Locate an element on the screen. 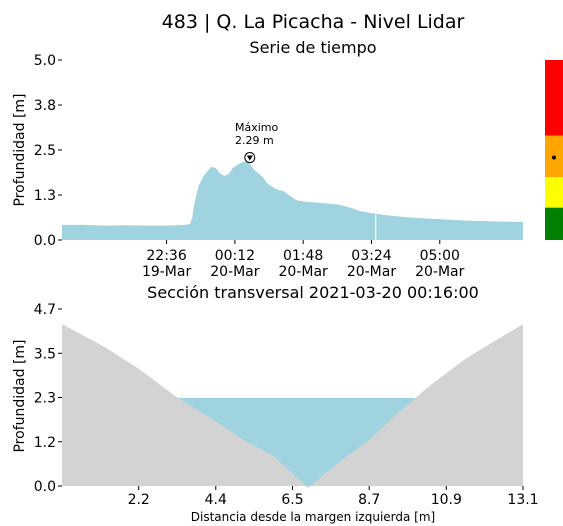 This screenshot has height=526, width=563. x-tick-time: 03:24 is located at coordinates (371, 256).